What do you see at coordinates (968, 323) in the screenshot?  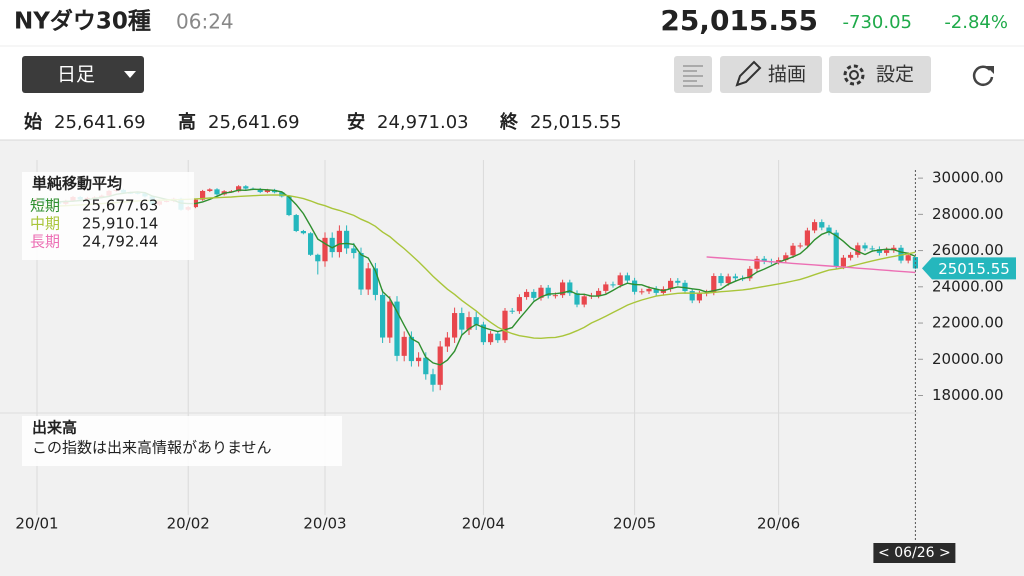 I see `y-tick-label: 22000.00` at bounding box center [968, 323].